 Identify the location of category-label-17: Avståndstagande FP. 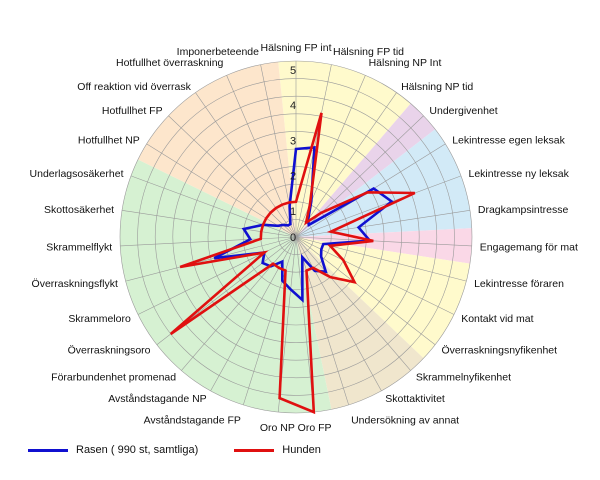
(192, 421).